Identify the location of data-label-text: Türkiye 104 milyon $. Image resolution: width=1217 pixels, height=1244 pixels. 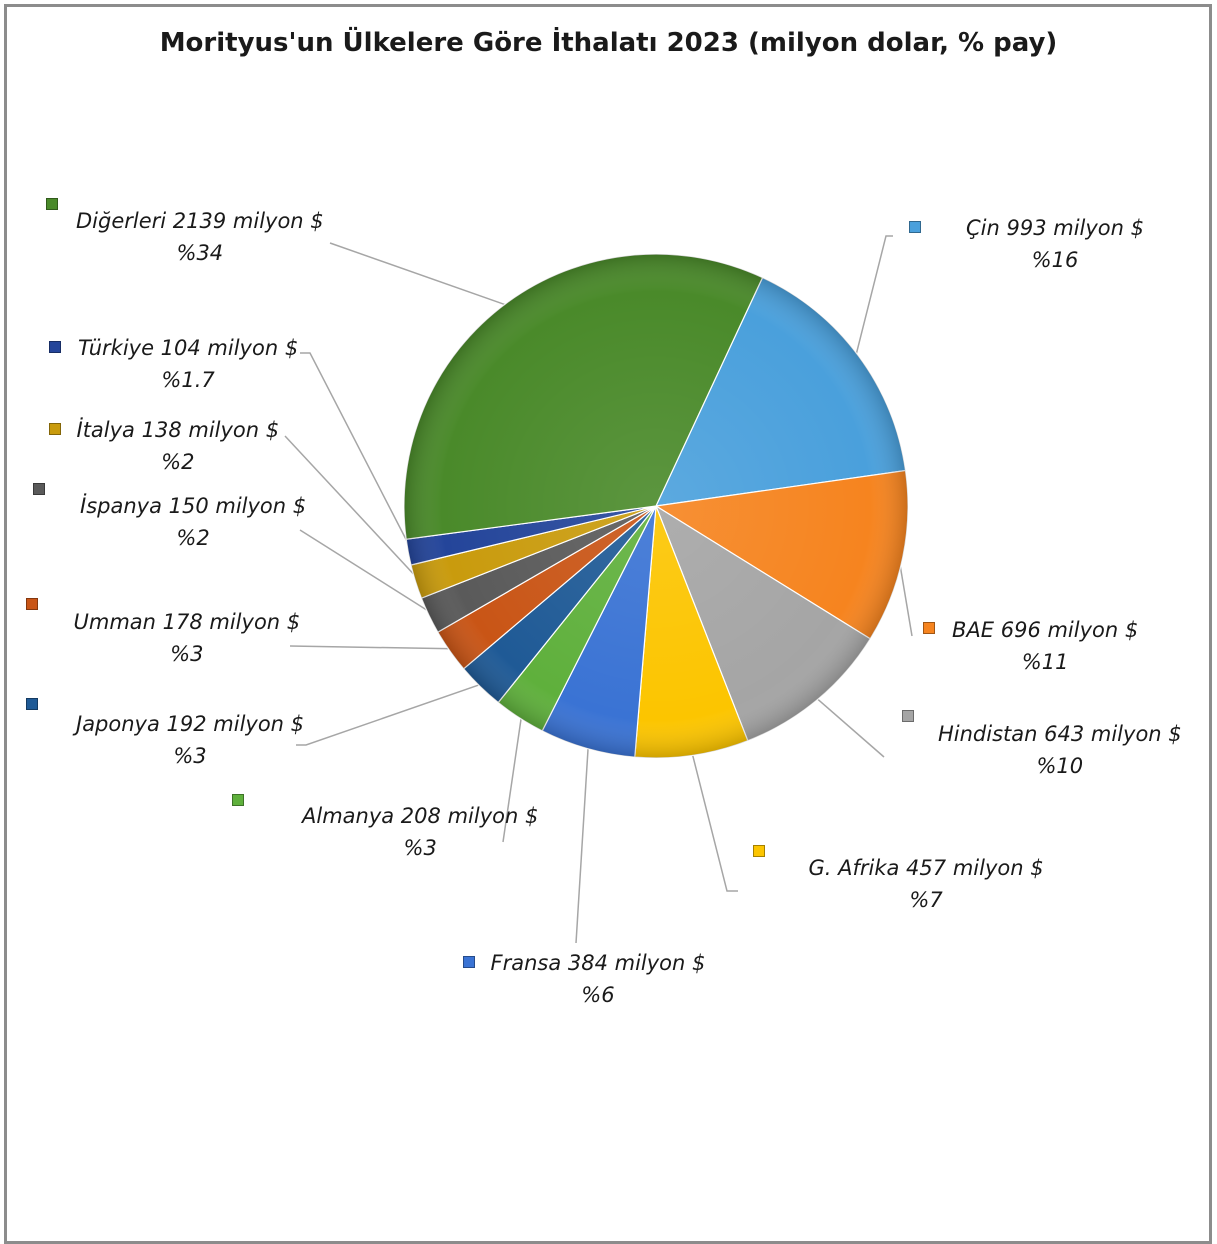
(188, 348).